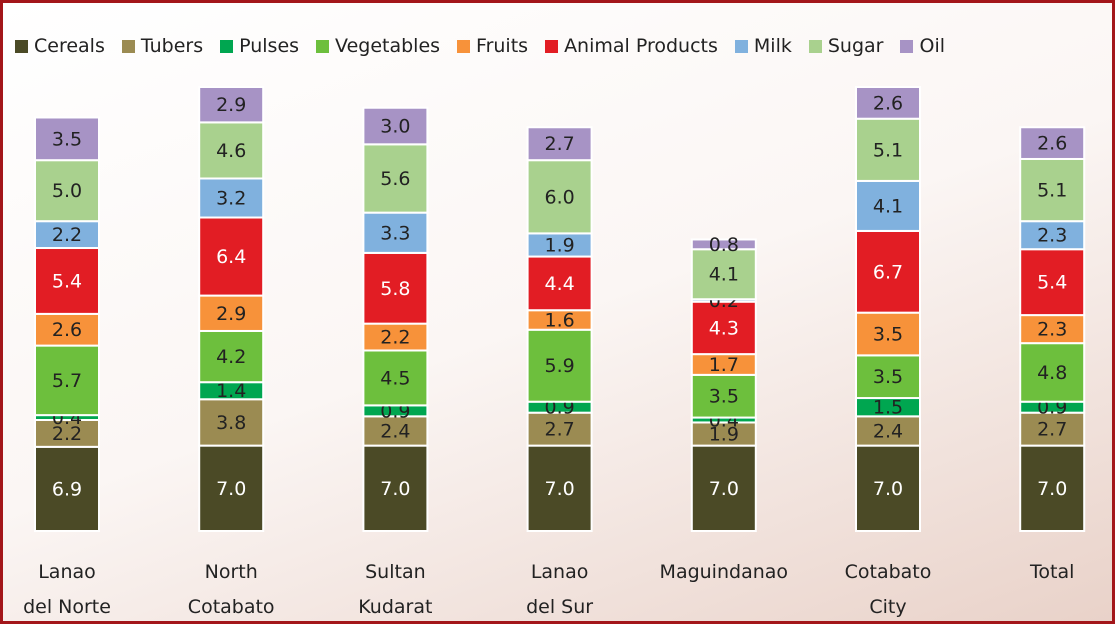 The height and width of the screenshot is (624, 1115). Describe the element at coordinates (763, 46) in the screenshot. I see `legend-item: Milk` at that location.